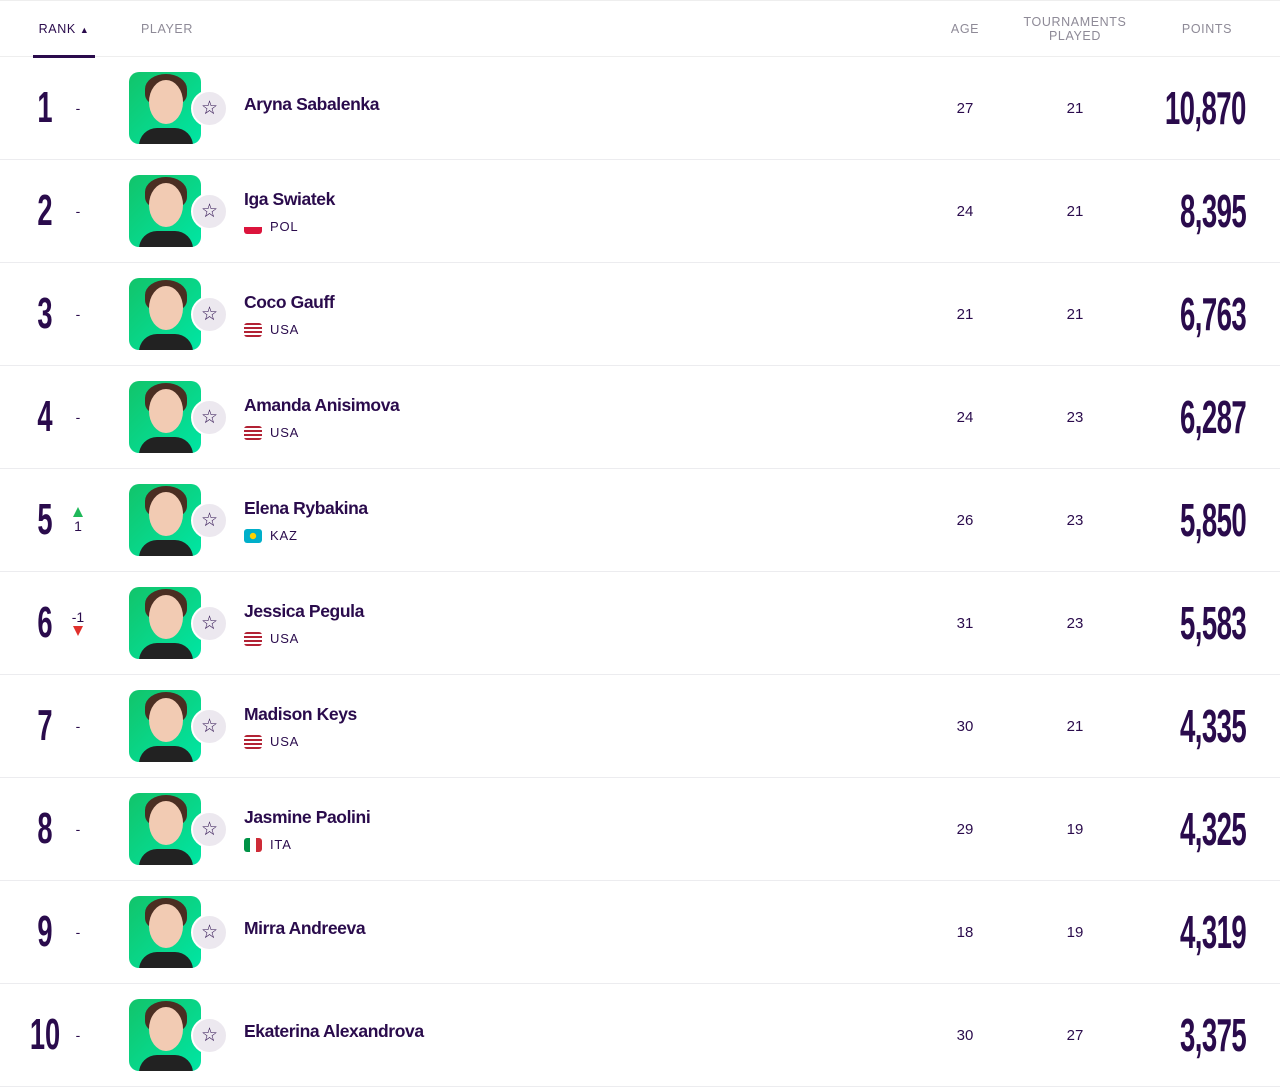 The image size is (1280, 1088). What do you see at coordinates (640, 623) in the screenshot?
I see `table-row: 6 -1 ☆ Jessica Pegula USA 31 23 5,583` at bounding box center [640, 623].